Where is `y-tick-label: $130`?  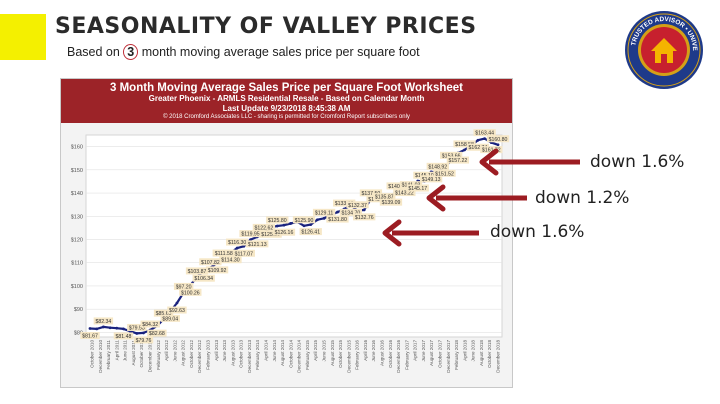
y-tick-label: $130 is located at coordinates (77, 217).